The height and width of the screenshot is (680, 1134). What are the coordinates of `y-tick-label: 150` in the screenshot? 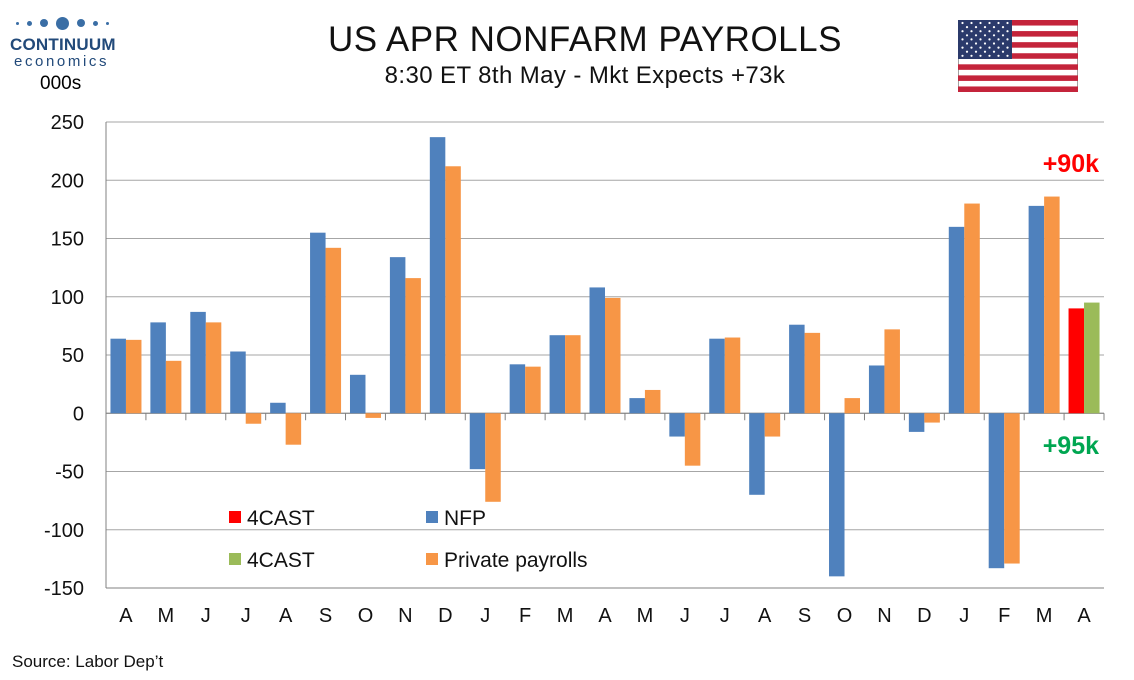 It's located at (67, 240).